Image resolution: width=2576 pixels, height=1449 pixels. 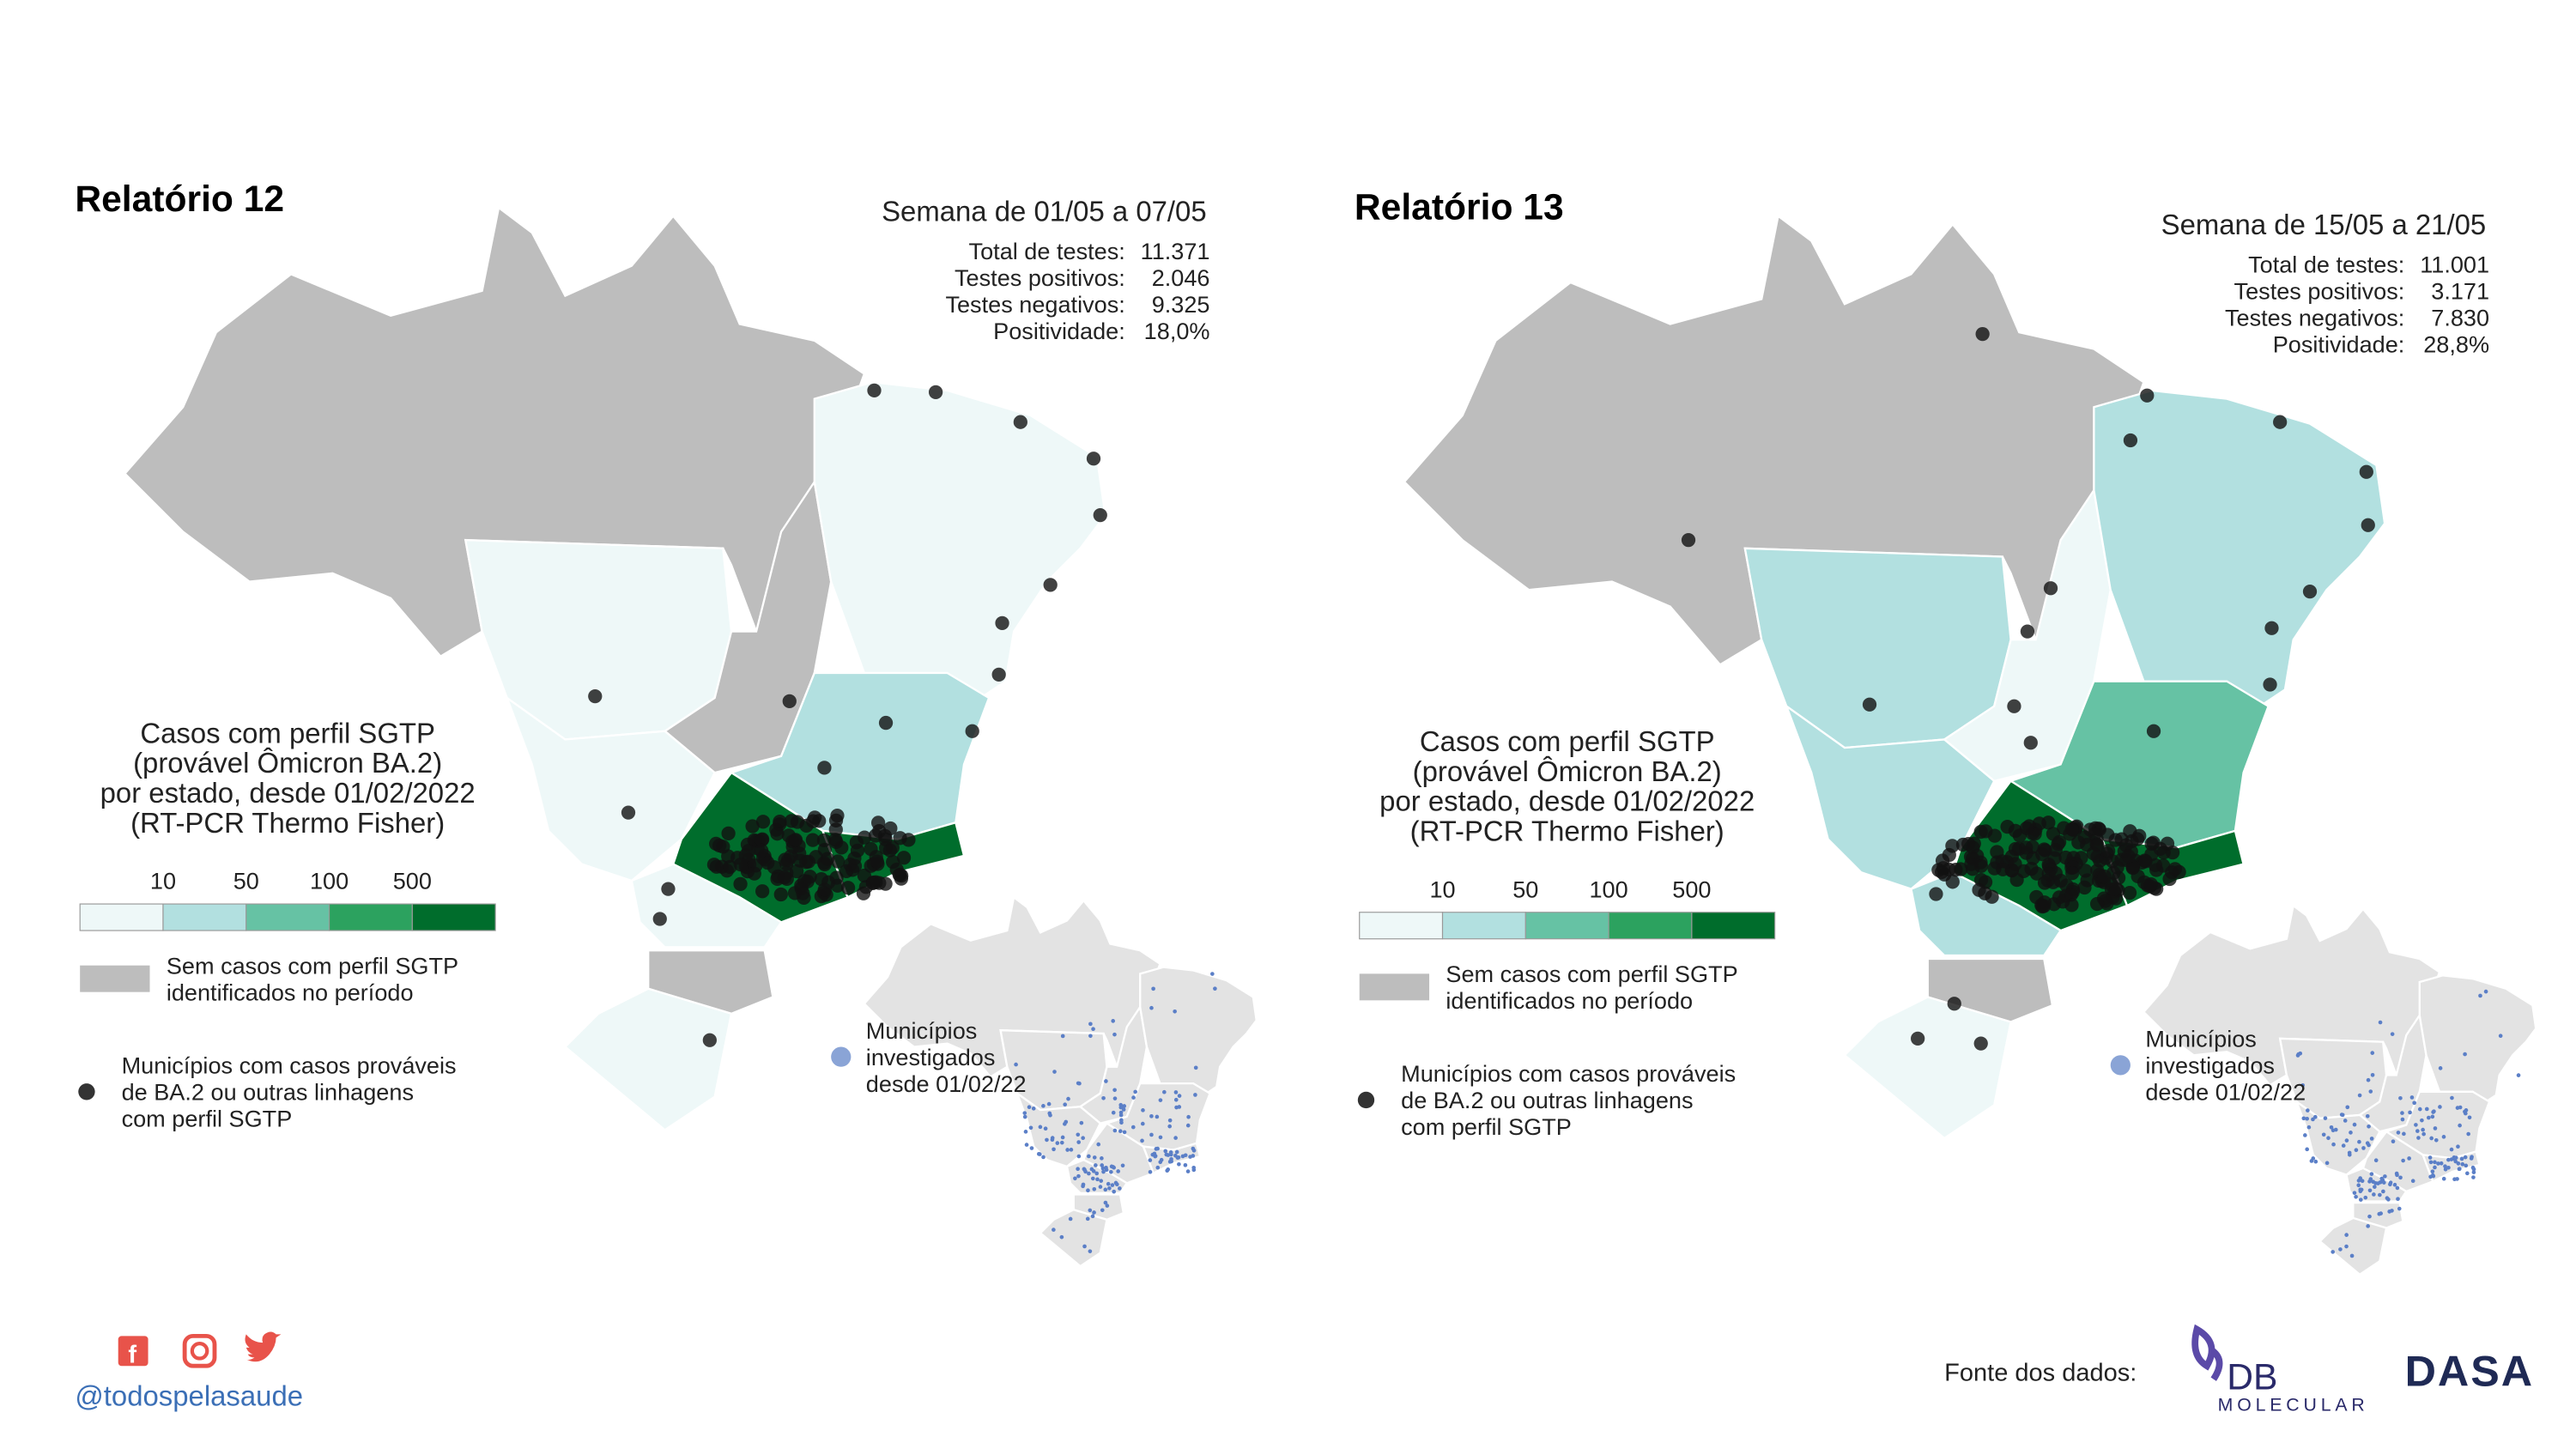 What do you see at coordinates (2339, 343) in the screenshot?
I see `stat-label: Positividade:` at bounding box center [2339, 343].